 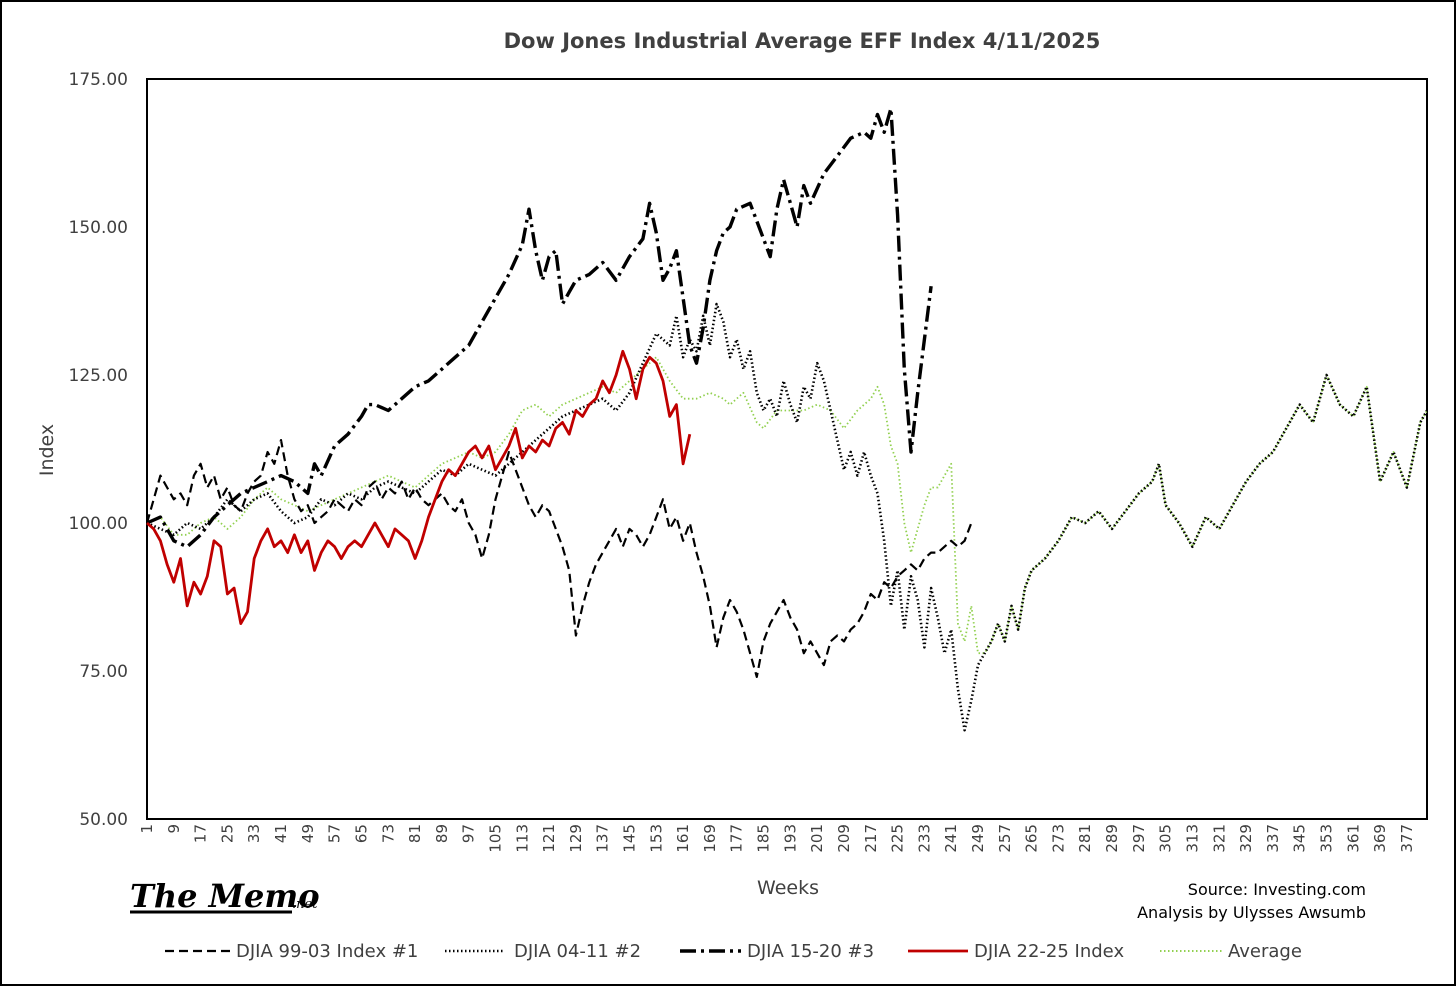 What do you see at coordinates (1265, 951) in the screenshot?
I see `legend-label-4: Average` at bounding box center [1265, 951].